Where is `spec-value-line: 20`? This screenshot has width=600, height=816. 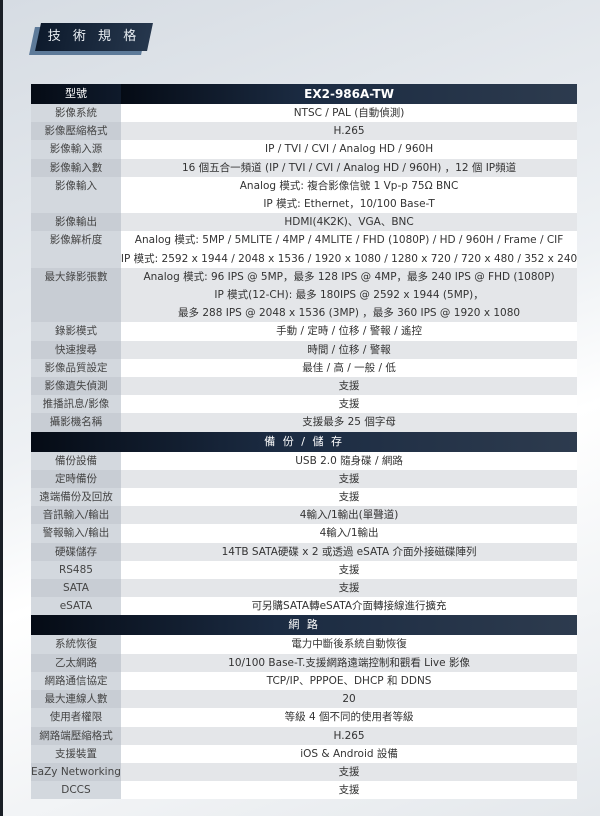
spec-value-line: 20 is located at coordinates (349, 699).